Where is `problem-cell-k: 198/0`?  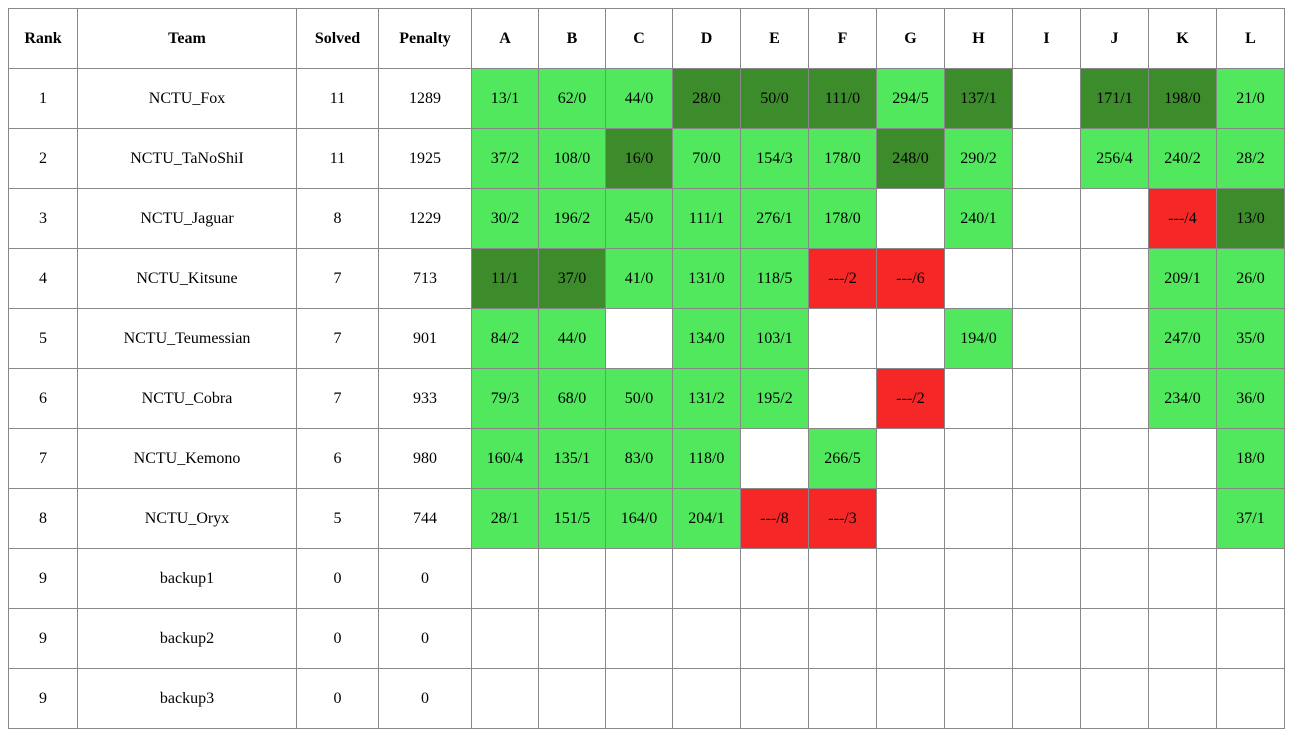 problem-cell-k: 198/0 is located at coordinates (1182, 98).